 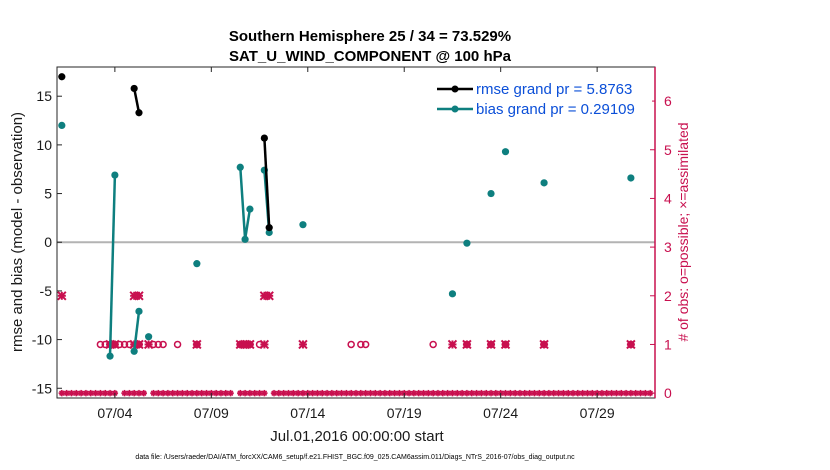 What do you see at coordinates (46, 291) in the screenshot?
I see `y-tick-label: -5` at bounding box center [46, 291].